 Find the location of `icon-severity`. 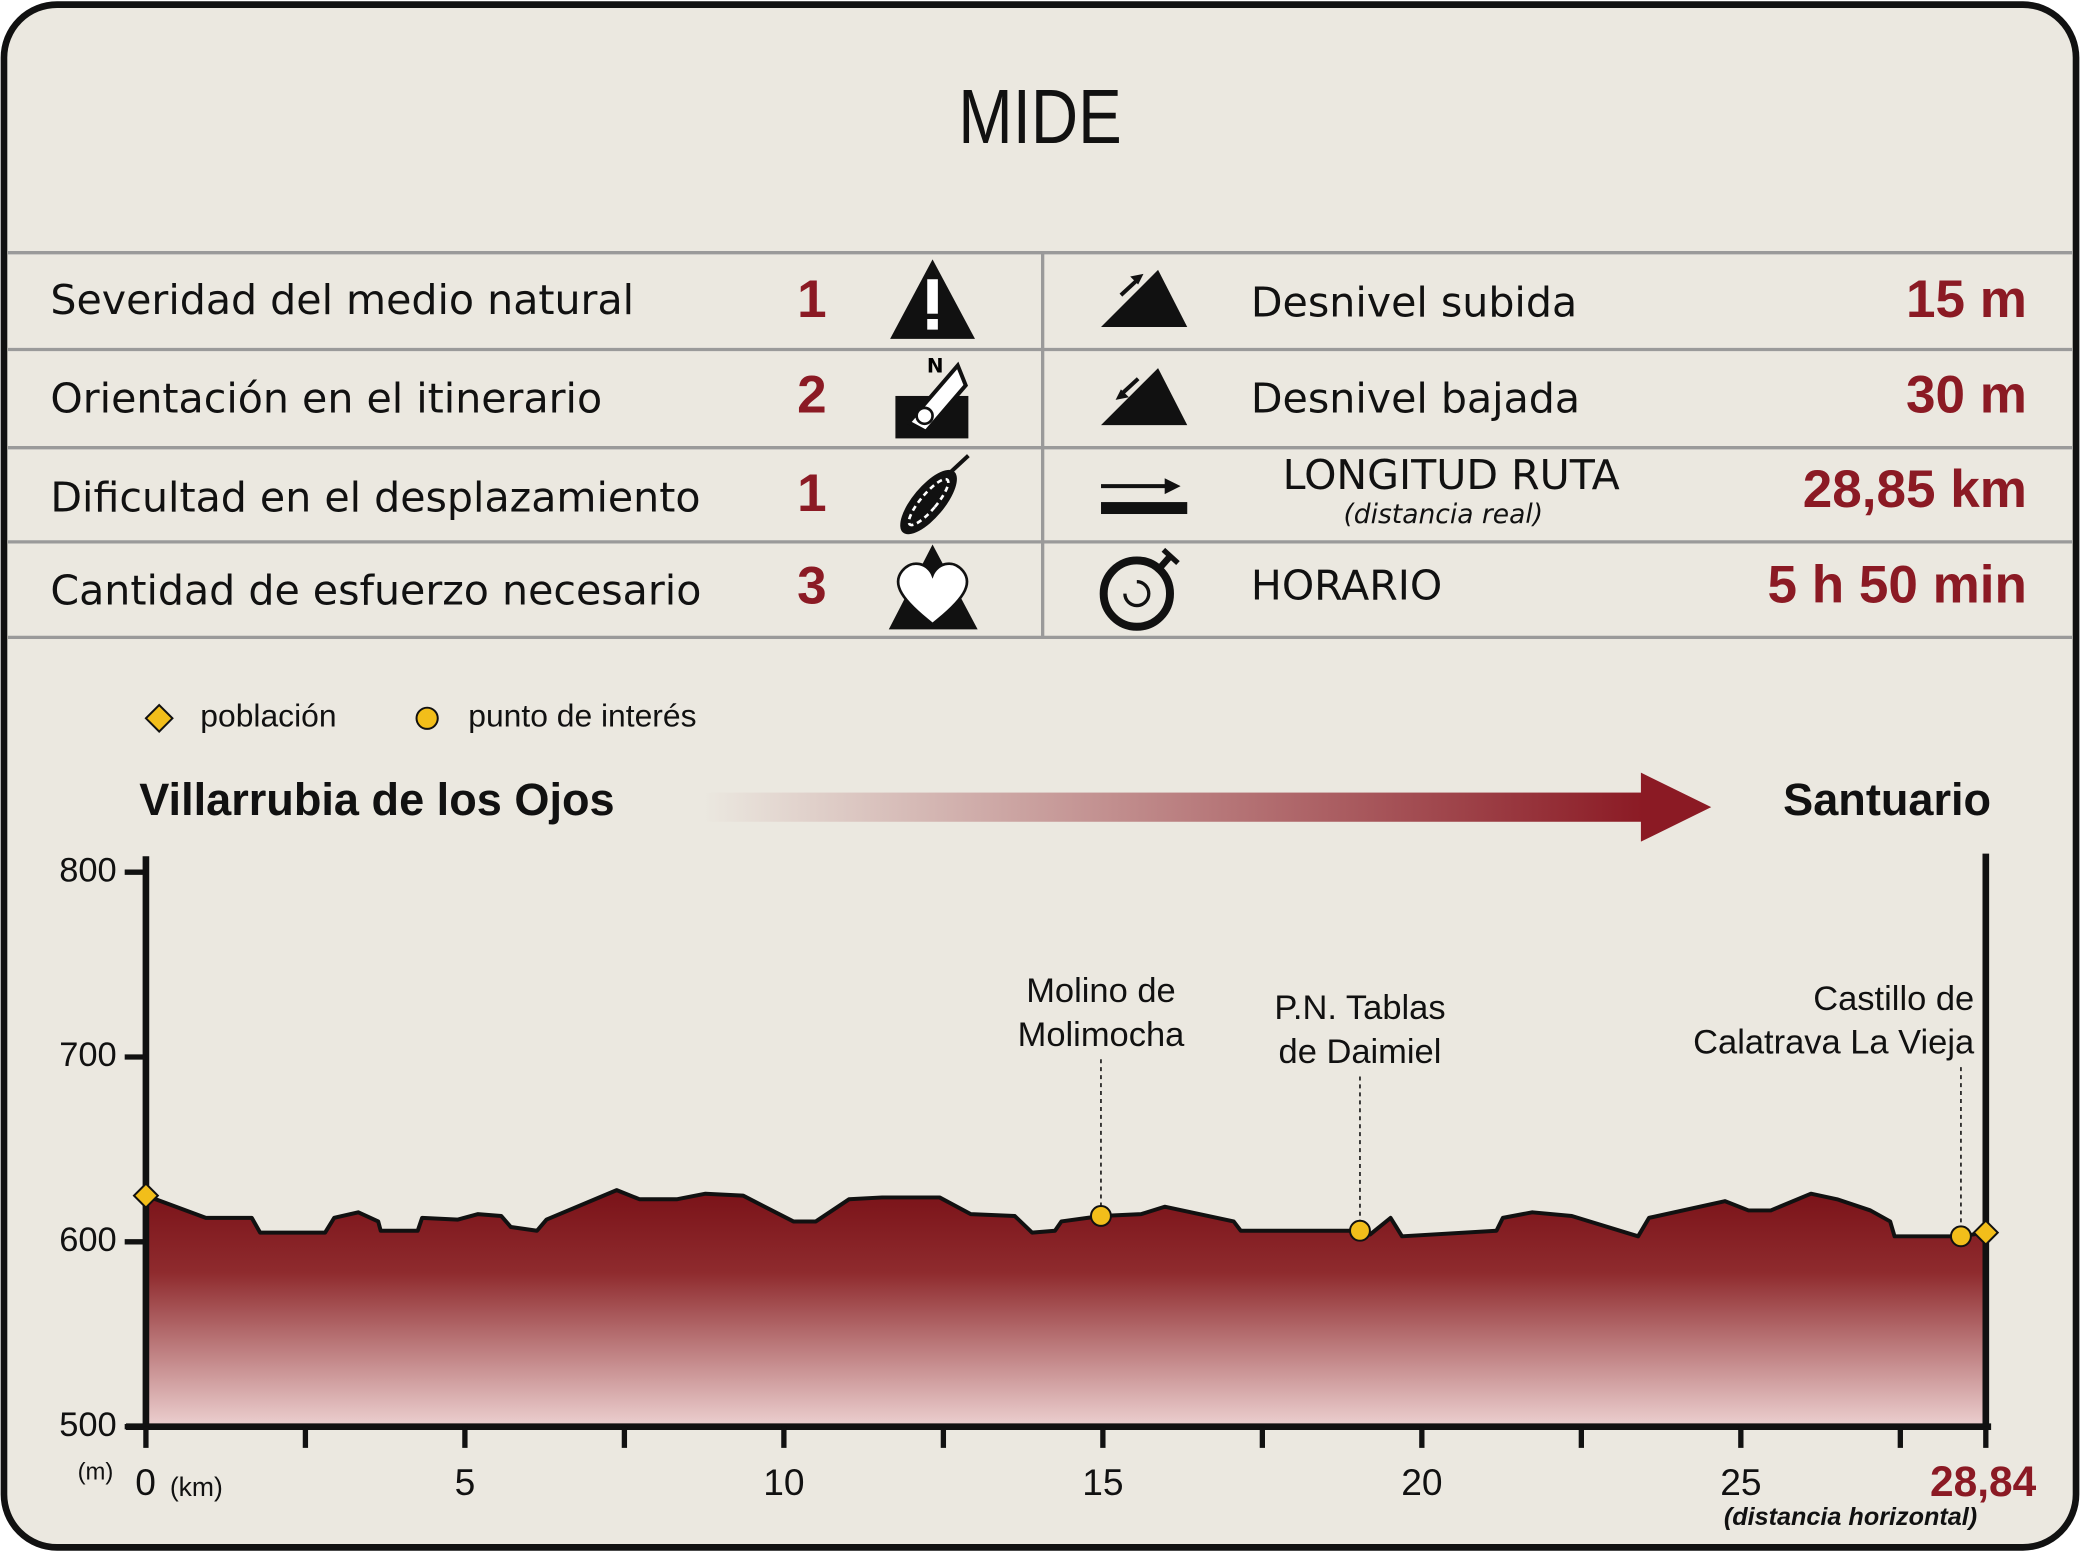

icon-severity is located at coordinates (932, 299).